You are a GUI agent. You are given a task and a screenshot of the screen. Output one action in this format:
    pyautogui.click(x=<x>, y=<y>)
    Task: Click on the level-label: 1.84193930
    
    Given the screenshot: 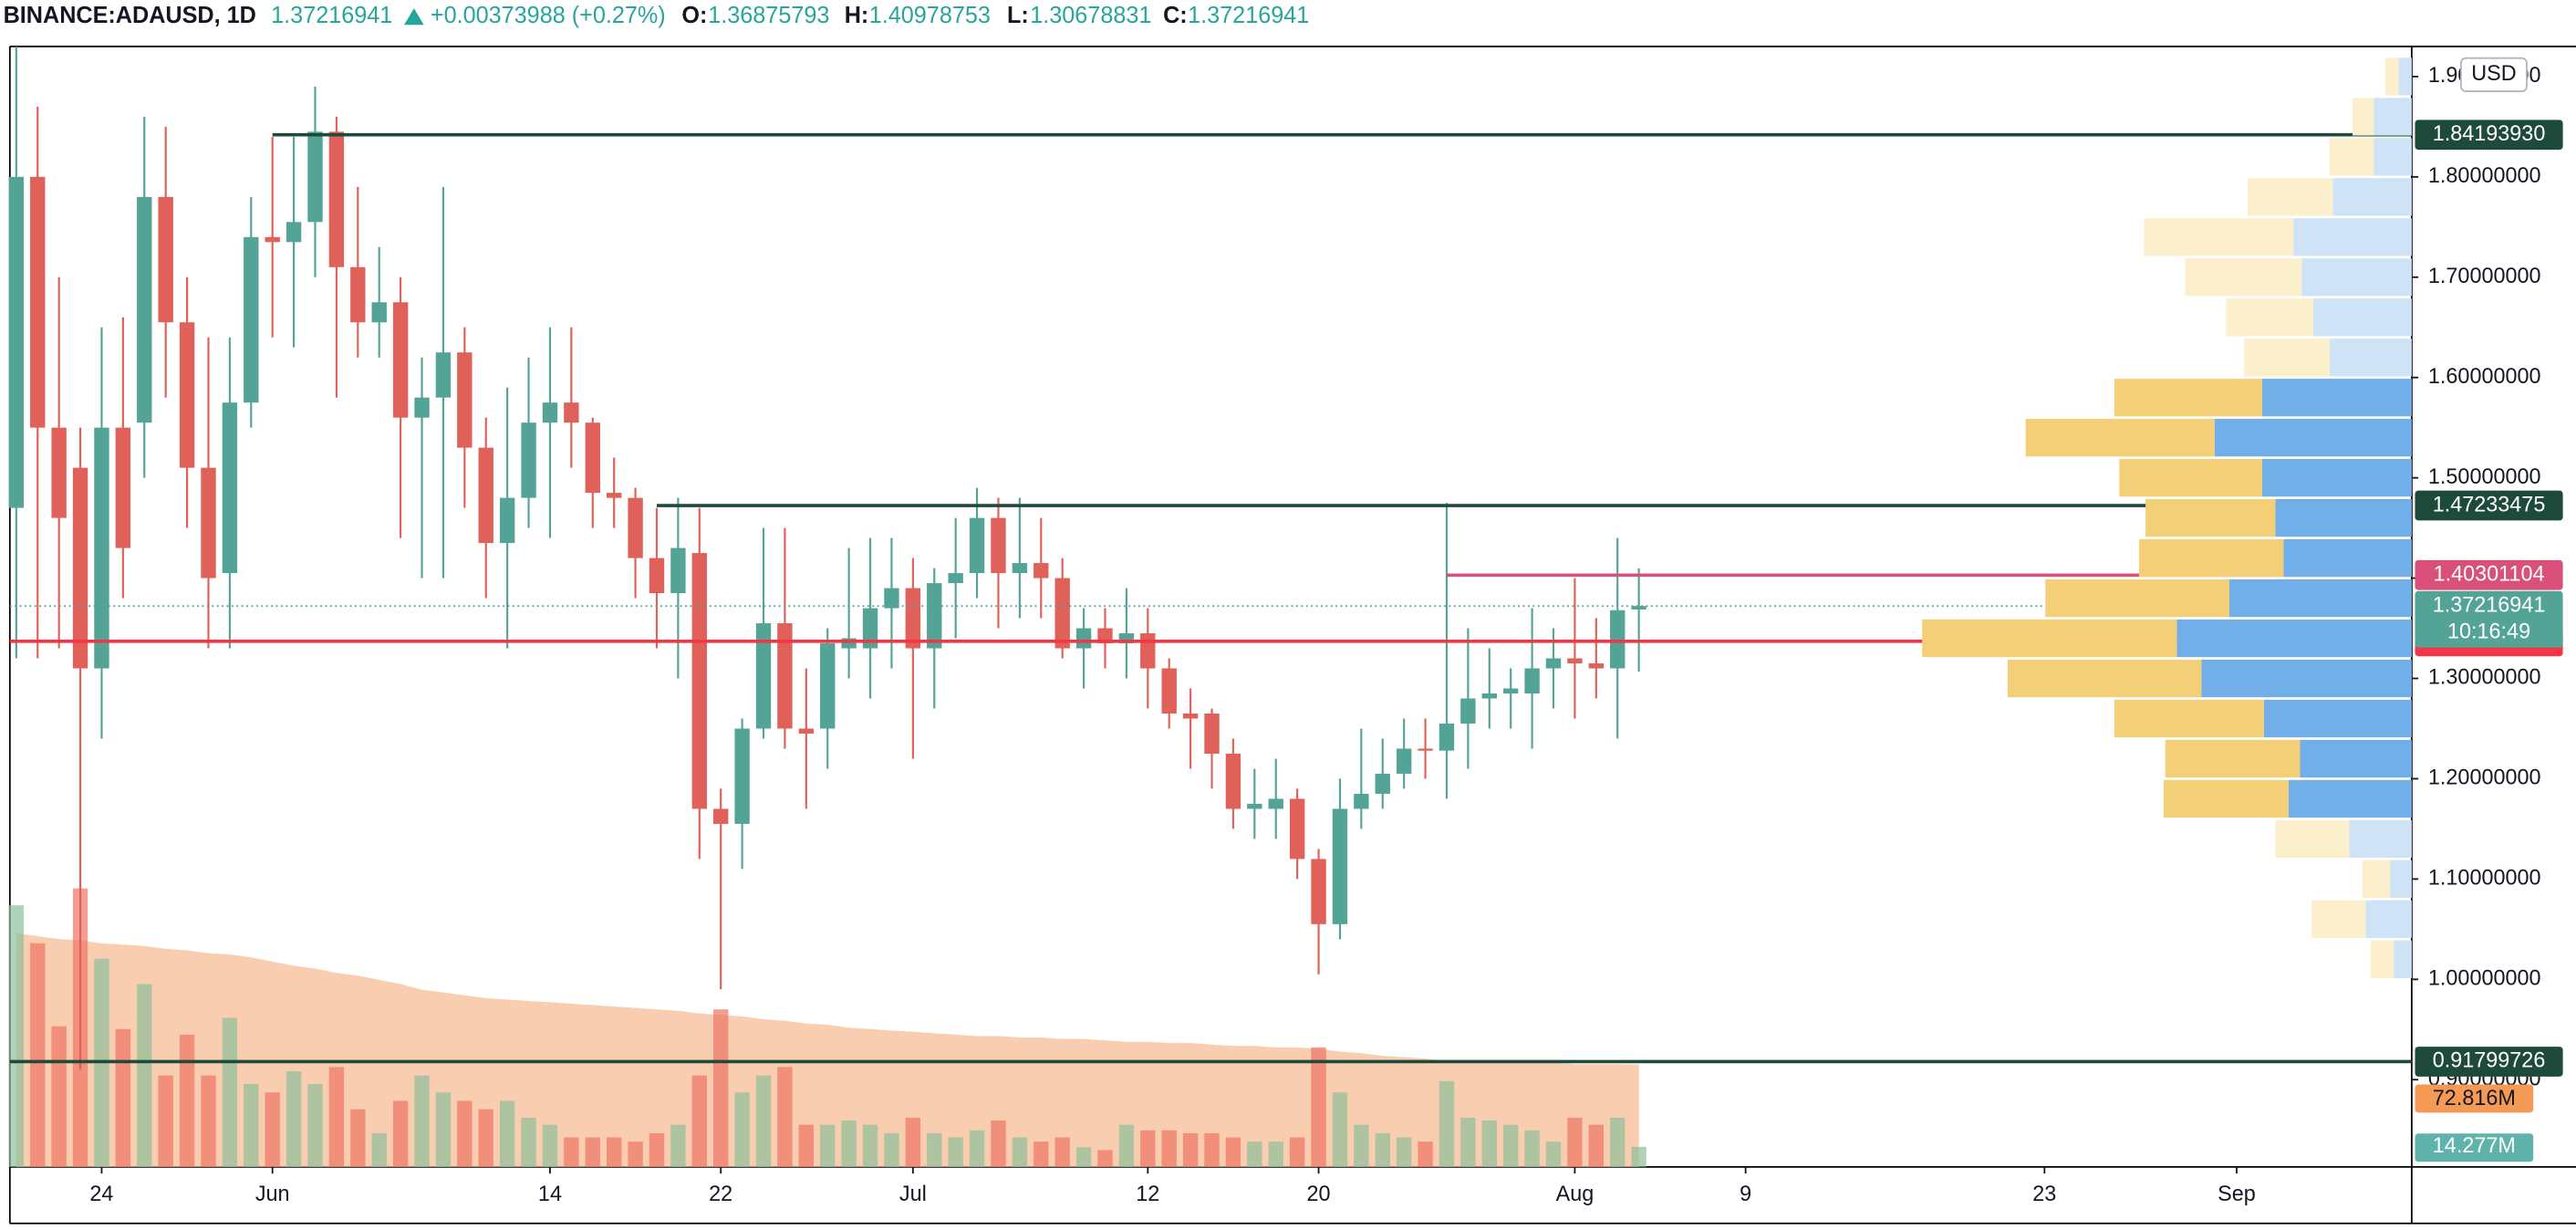 What is the action you would take?
    pyautogui.click(x=2489, y=133)
    